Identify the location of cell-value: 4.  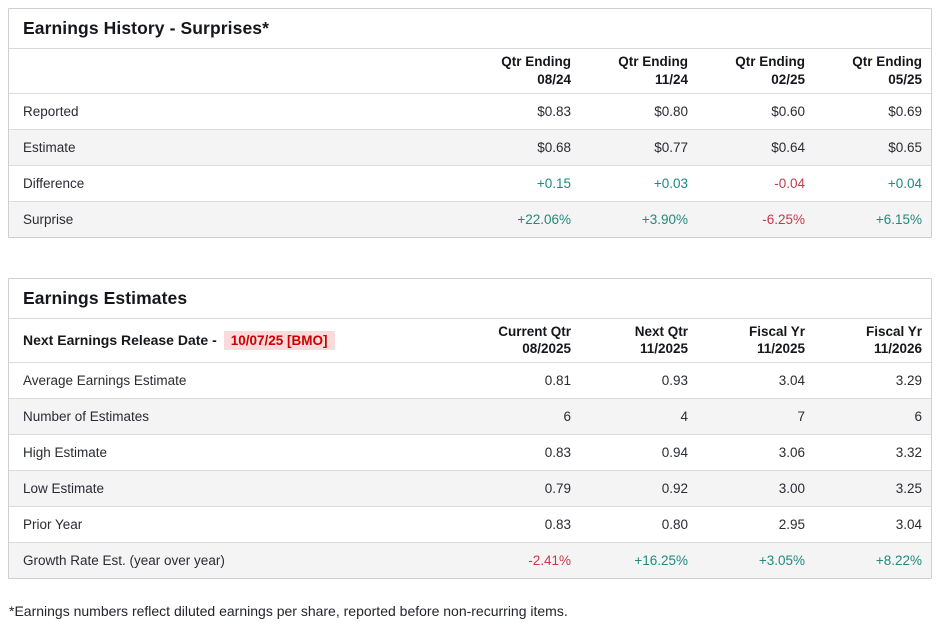
(684, 417).